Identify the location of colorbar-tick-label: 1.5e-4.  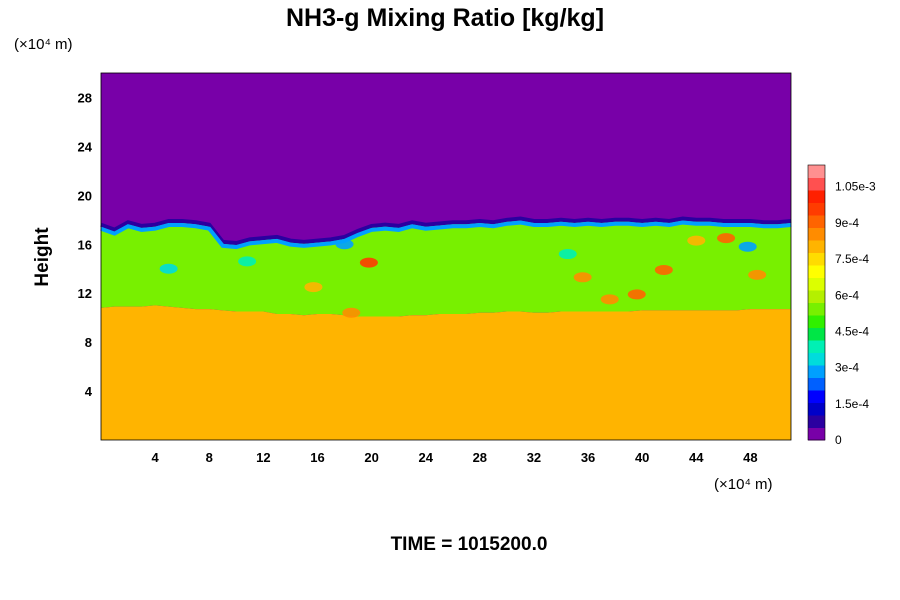
(852, 404).